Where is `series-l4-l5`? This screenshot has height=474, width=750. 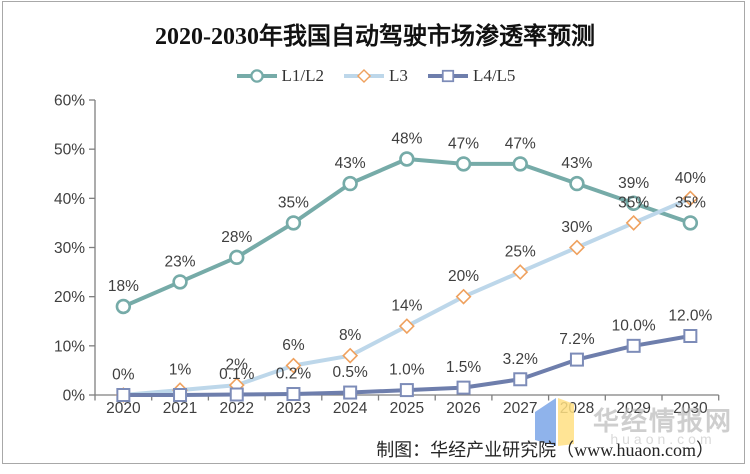 series-l4-l5 is located at coordinates (407, 365).